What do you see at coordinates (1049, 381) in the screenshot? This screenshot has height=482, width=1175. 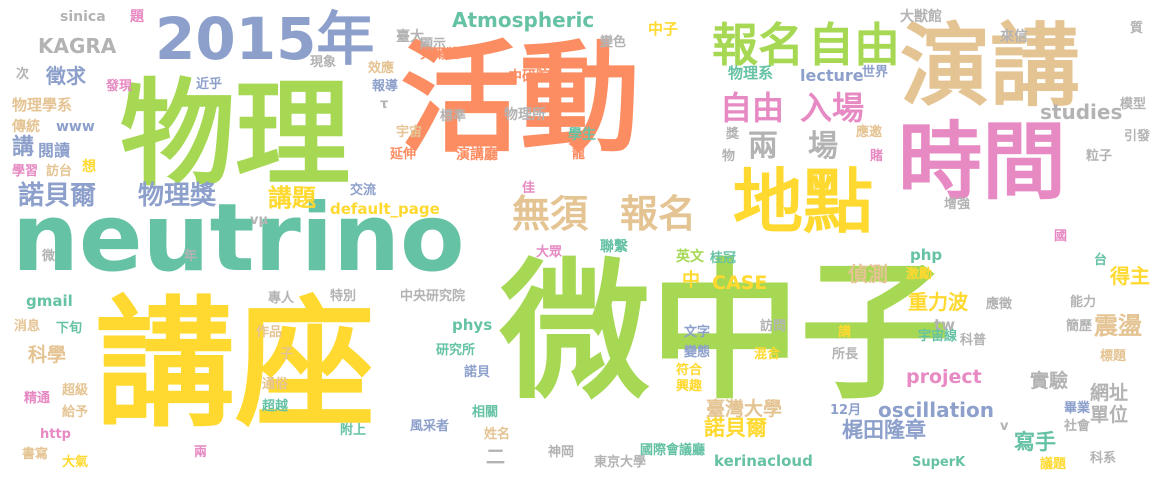 I see `word-shiyan: 實驗` at bounding box center [1049, 381].